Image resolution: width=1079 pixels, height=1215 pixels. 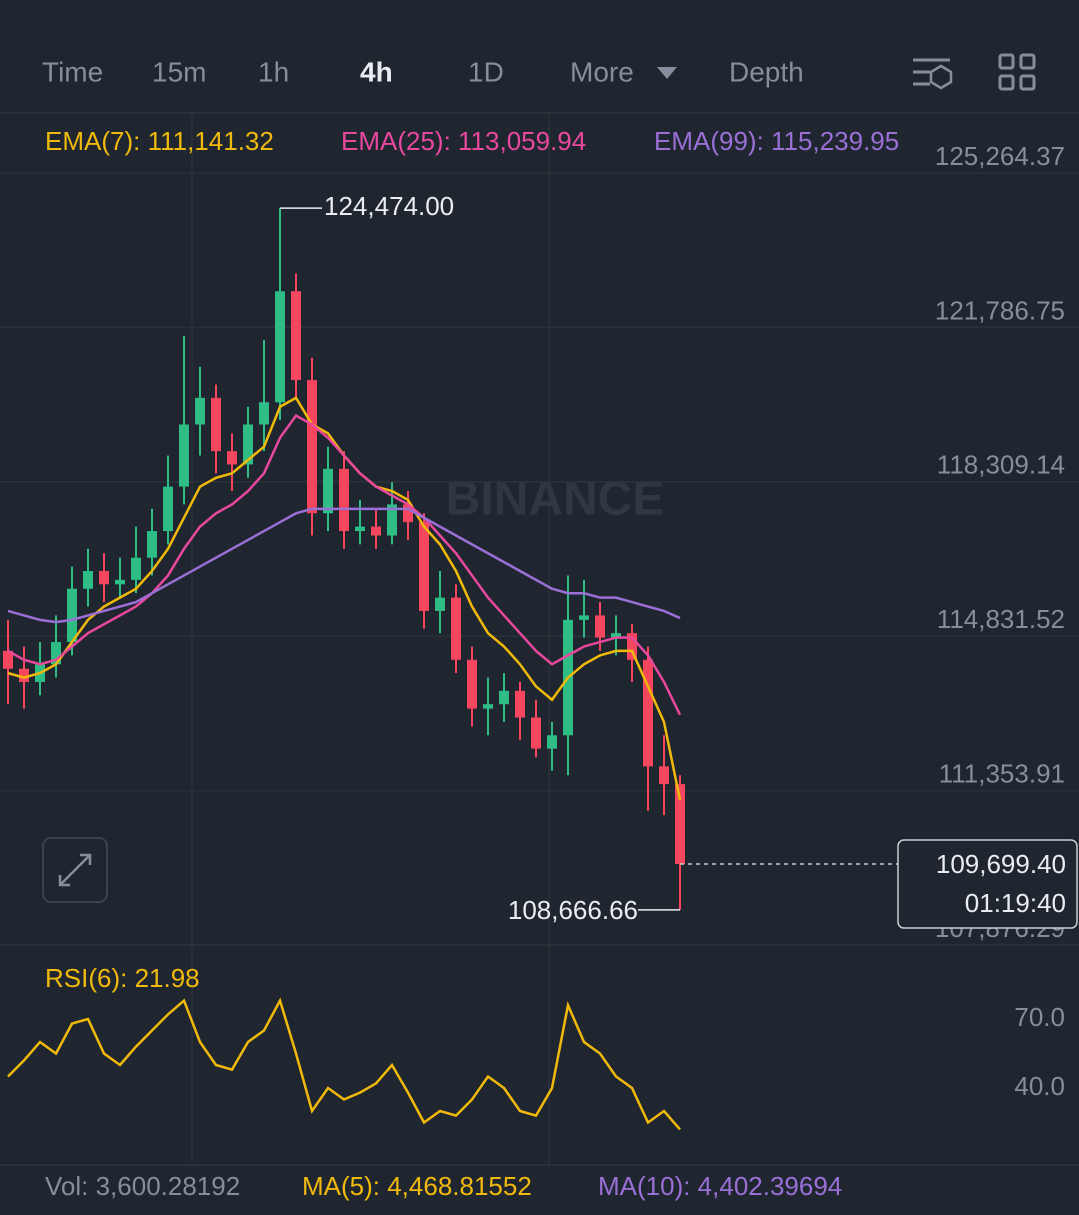 What do you see at coordinates (987, 884) in the screenshot?
I see `current-price-box` at bounding box center [987, 884].